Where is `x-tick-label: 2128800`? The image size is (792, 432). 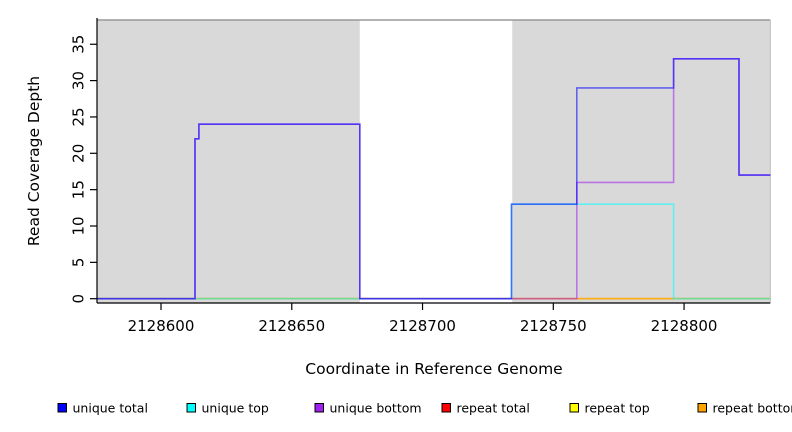
x-tick-label: 2128800 is located at coordinates (684, 326).